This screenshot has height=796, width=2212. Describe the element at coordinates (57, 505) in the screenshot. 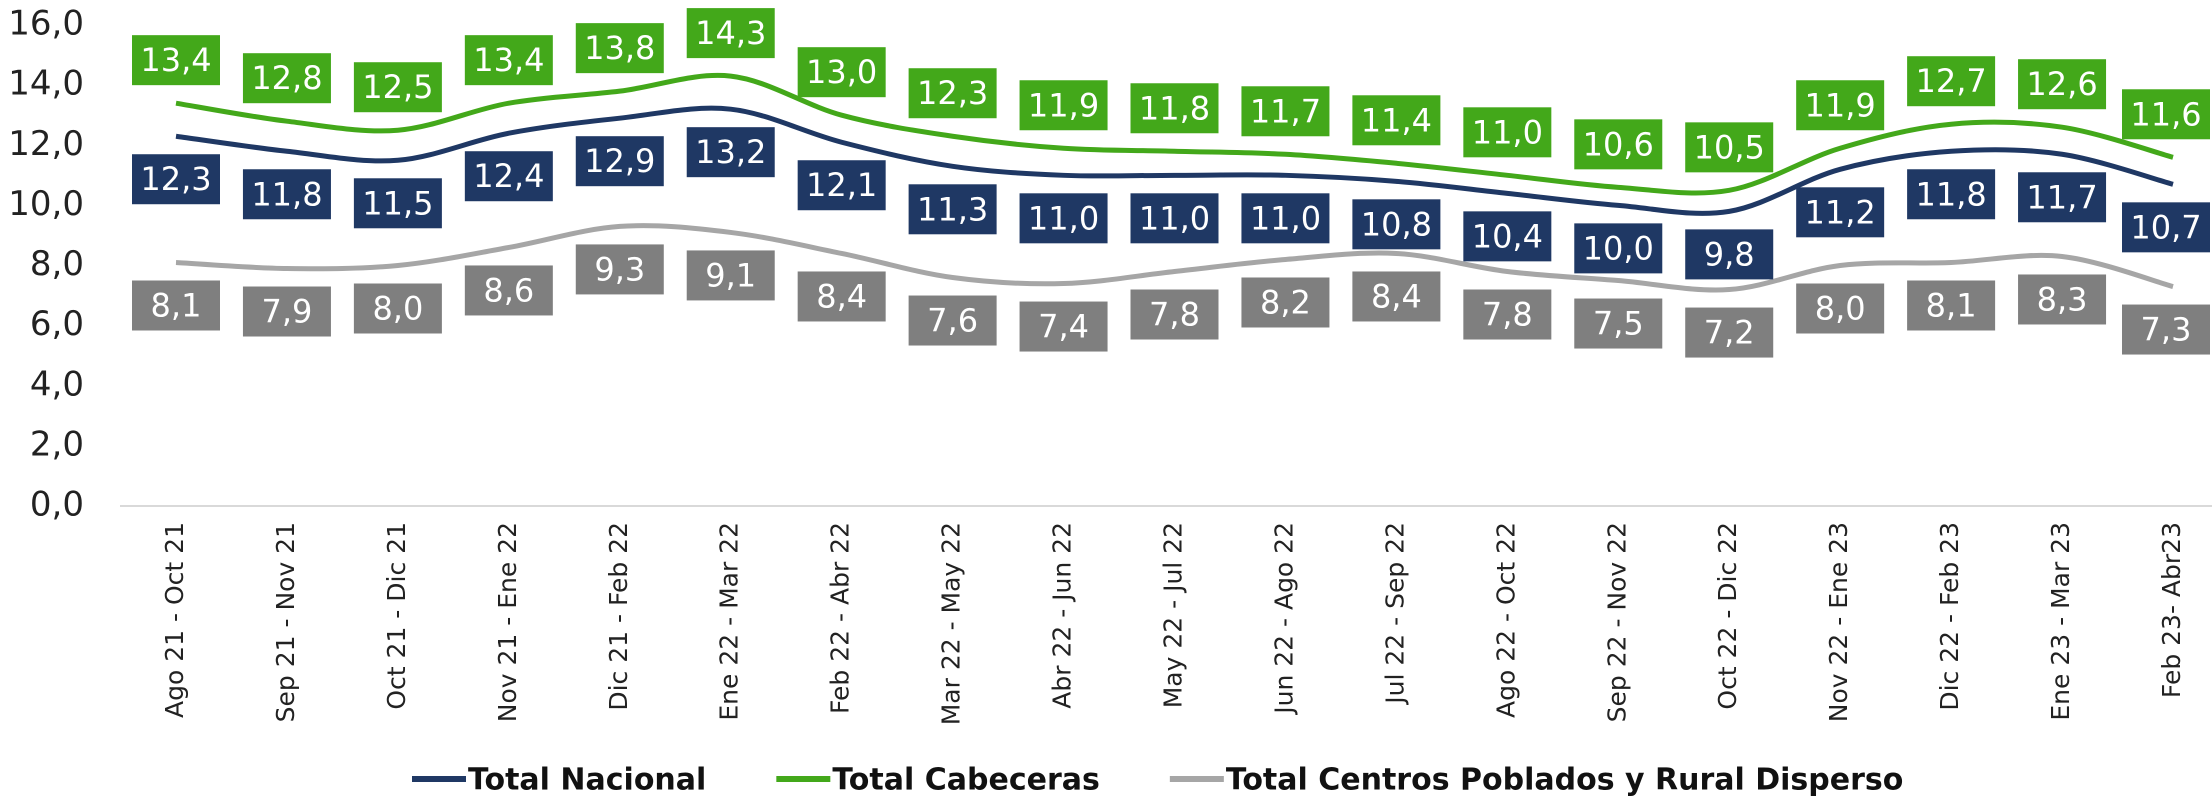

I see `y-tick-label: 0,0` at that location.